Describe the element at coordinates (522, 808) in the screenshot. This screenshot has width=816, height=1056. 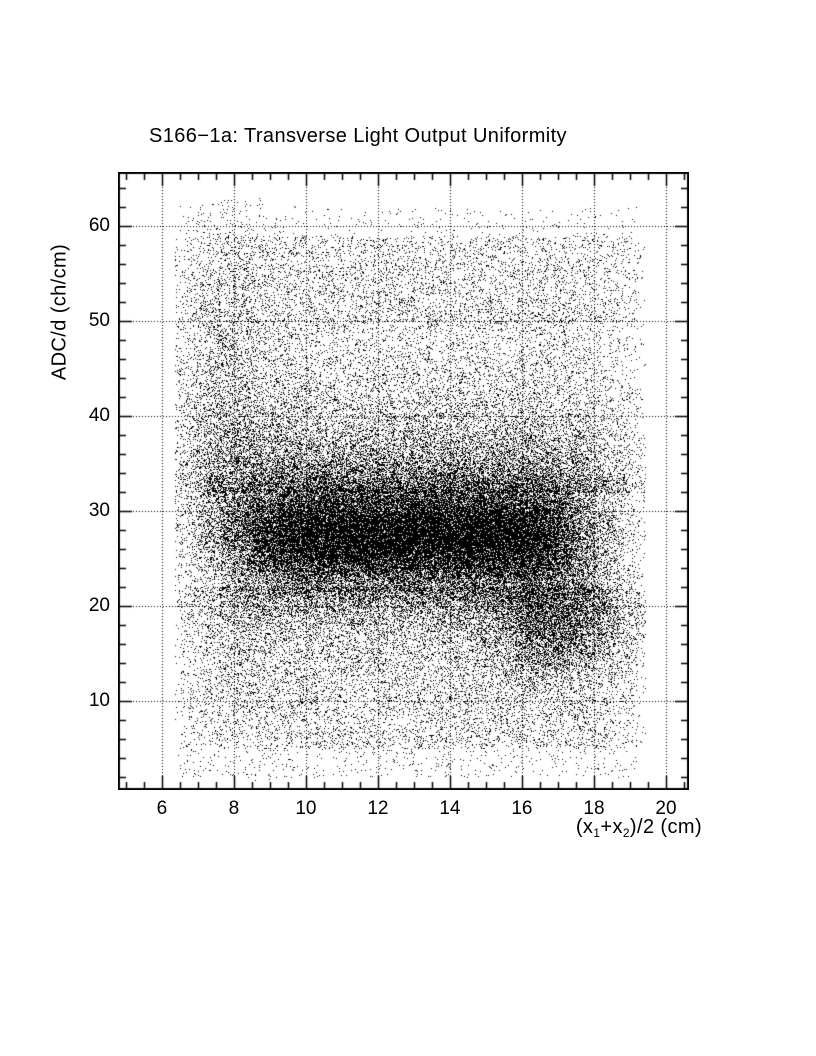
I see `x-tick-label-16: 16` at that location.